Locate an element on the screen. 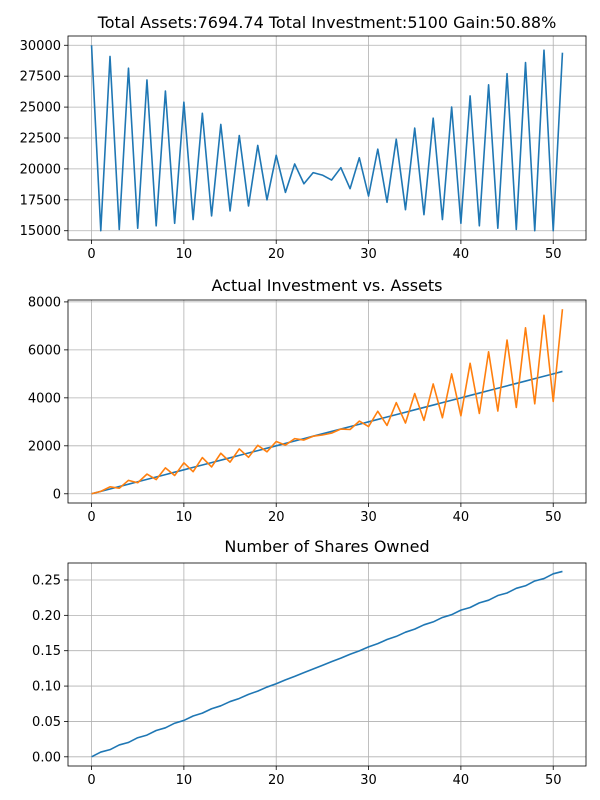 The height and width of the screenshot is (800, 600). y-tick-label: 4000 is located at coordinates (44, 398).